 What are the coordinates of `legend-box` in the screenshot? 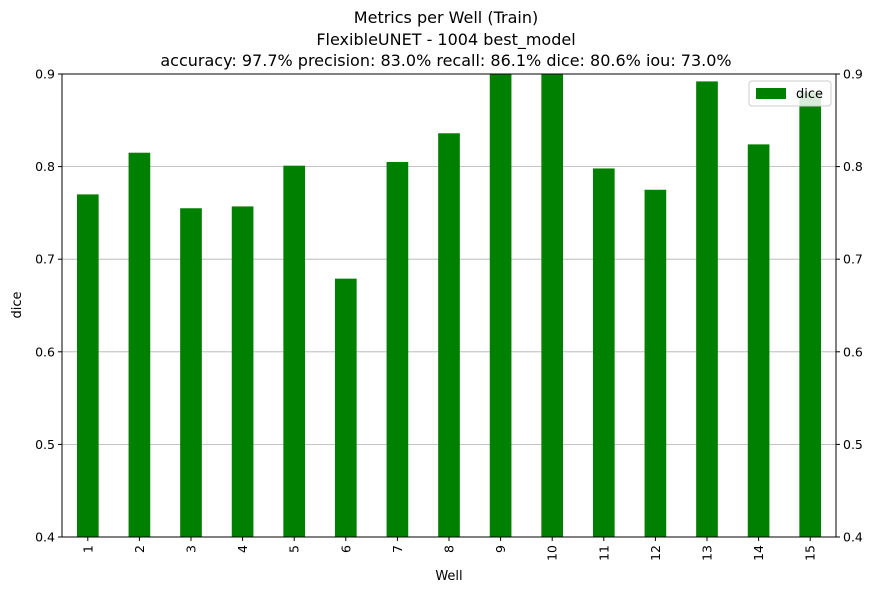 It's located at (790, 93).